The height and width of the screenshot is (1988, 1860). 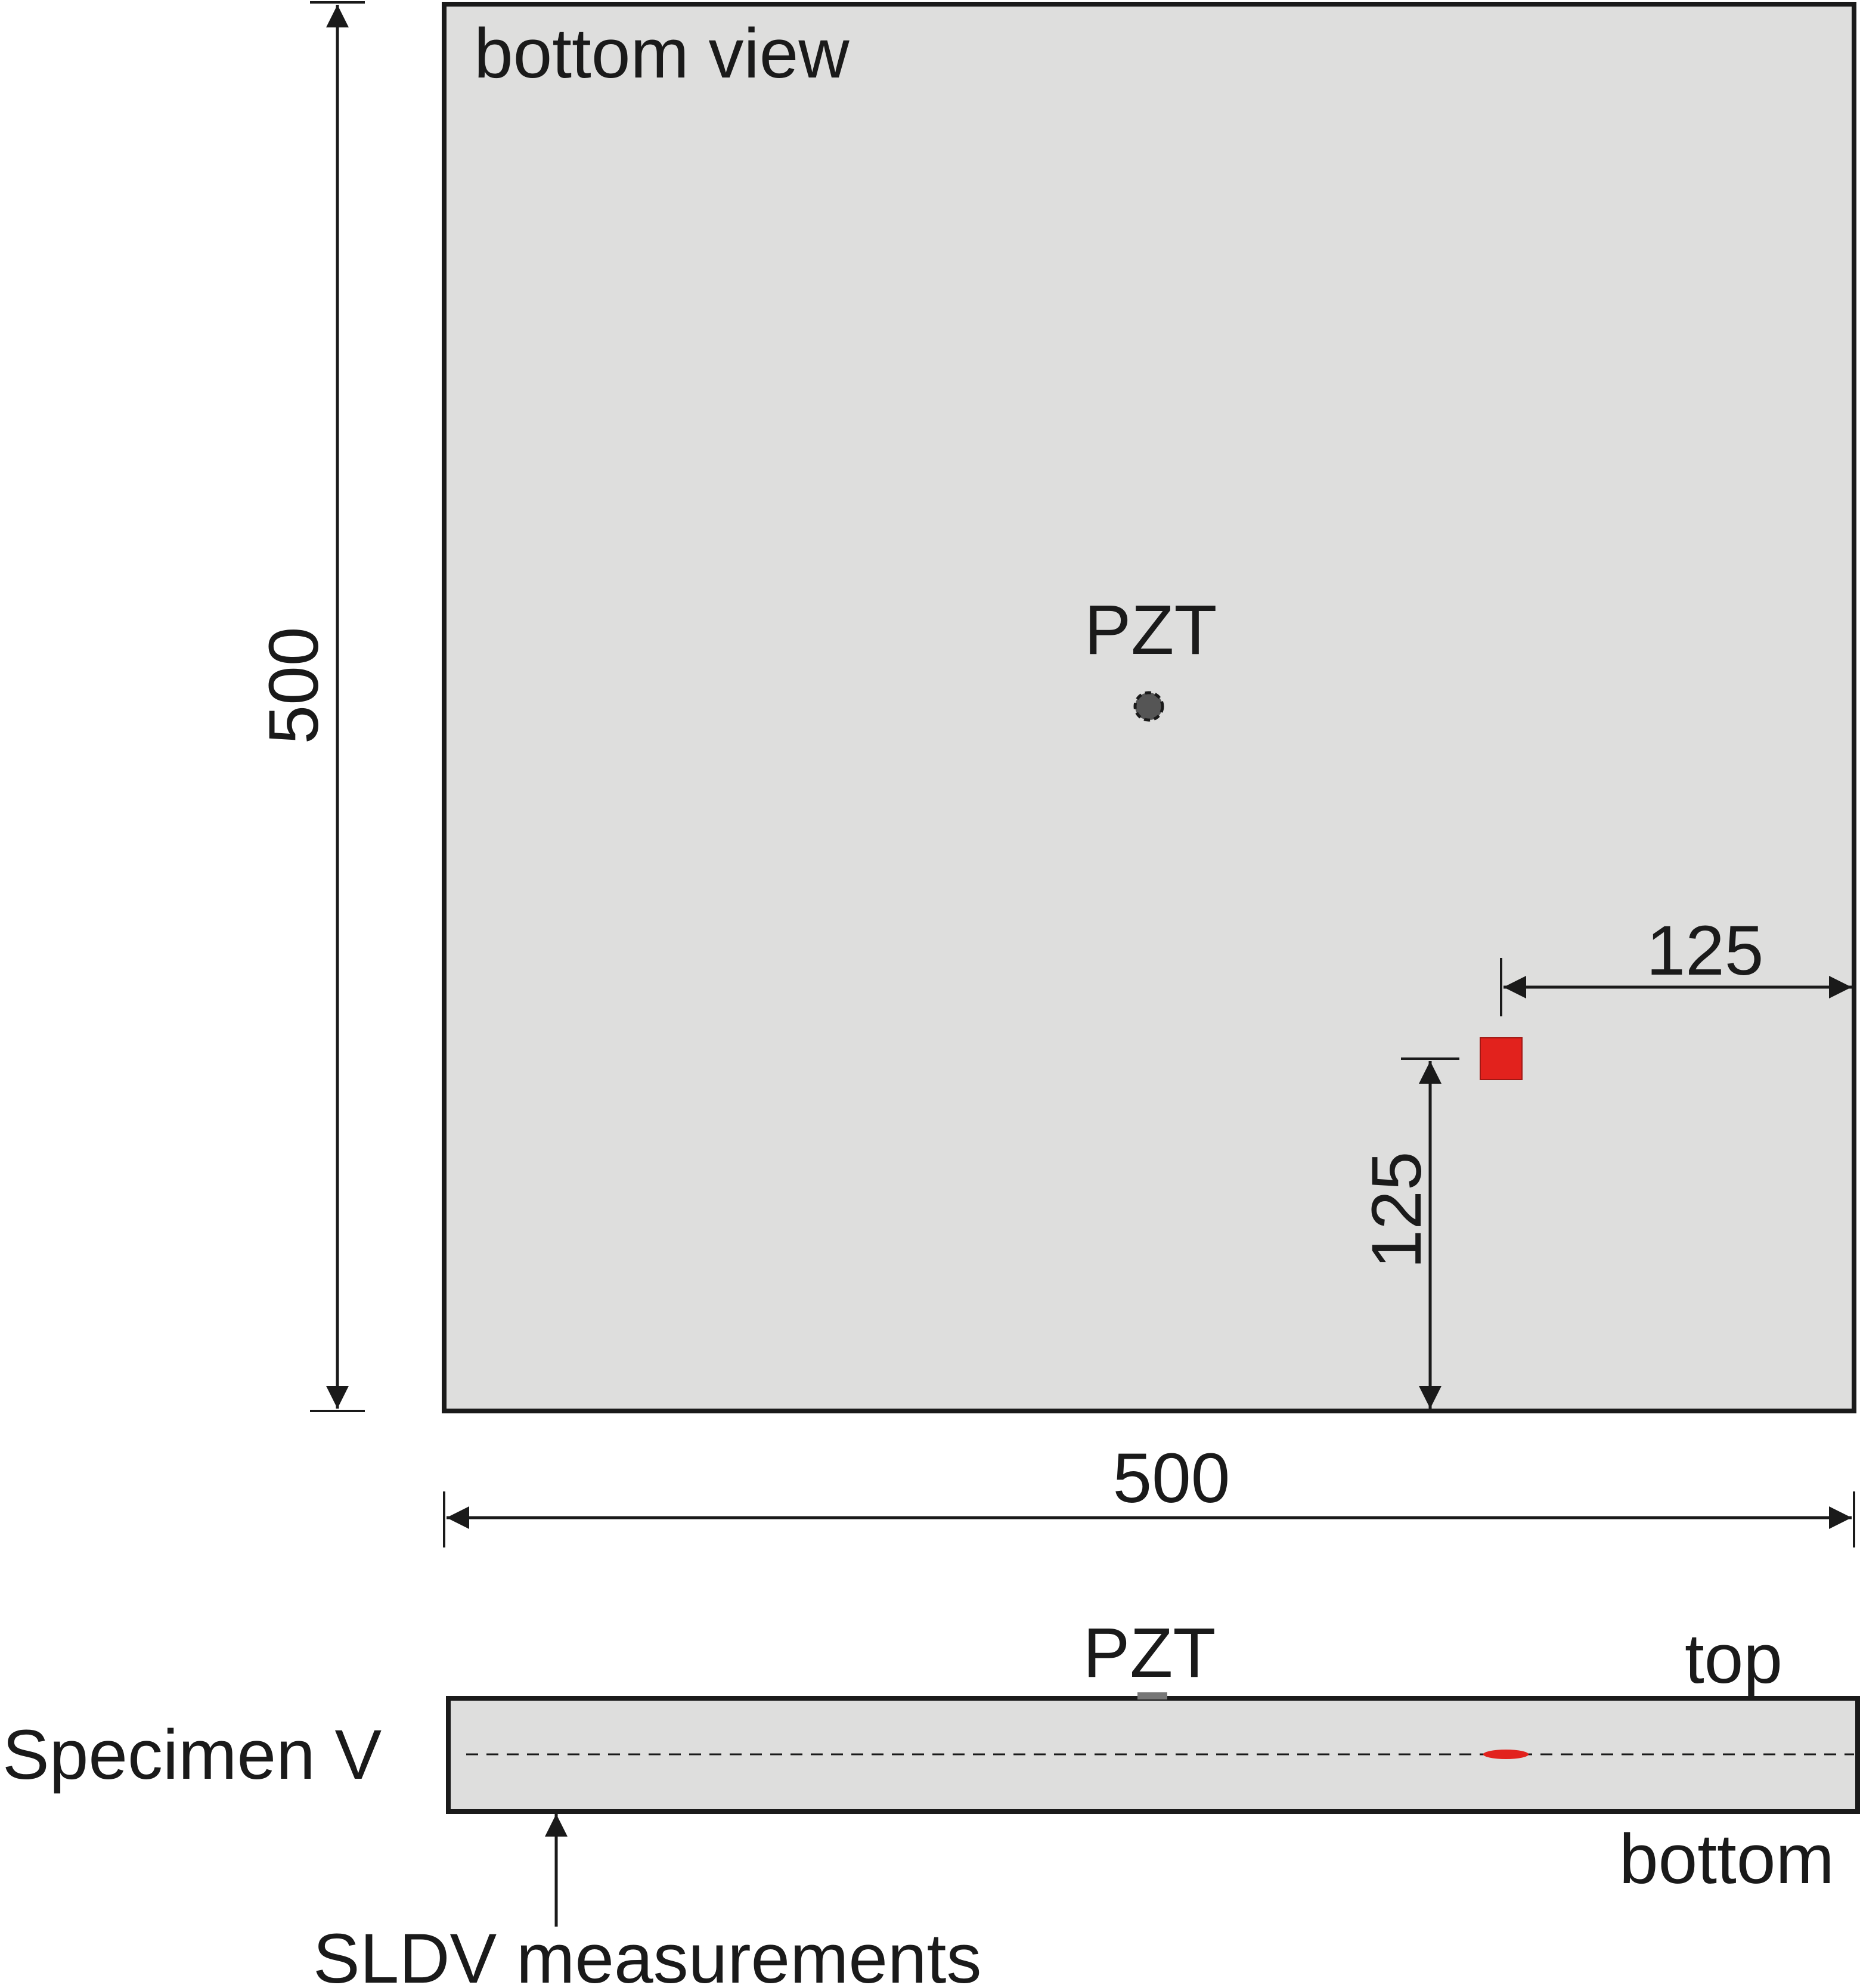 I want to click on defect-marker, so click(x=1502, y=1059).